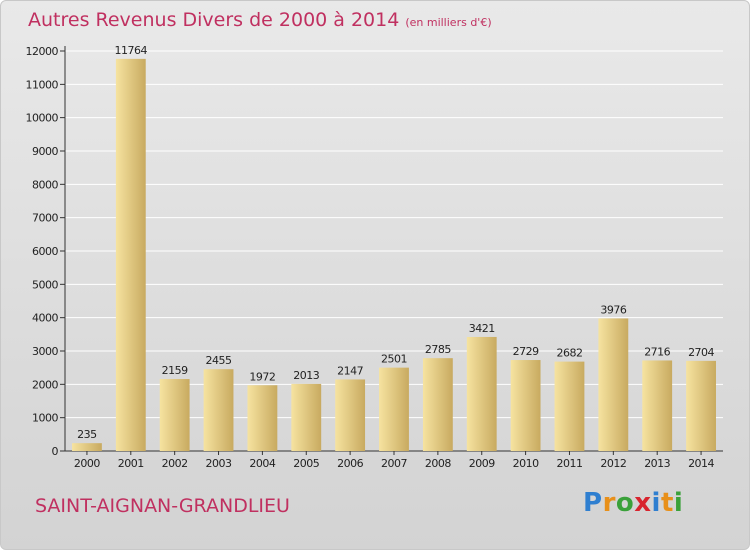 Image resolution: width=750 pixels, height=550 pixels. Describe the element at coordinates (448, 22) in the screenshot. I see `title-unit: (en milliers d'€)` at that location.